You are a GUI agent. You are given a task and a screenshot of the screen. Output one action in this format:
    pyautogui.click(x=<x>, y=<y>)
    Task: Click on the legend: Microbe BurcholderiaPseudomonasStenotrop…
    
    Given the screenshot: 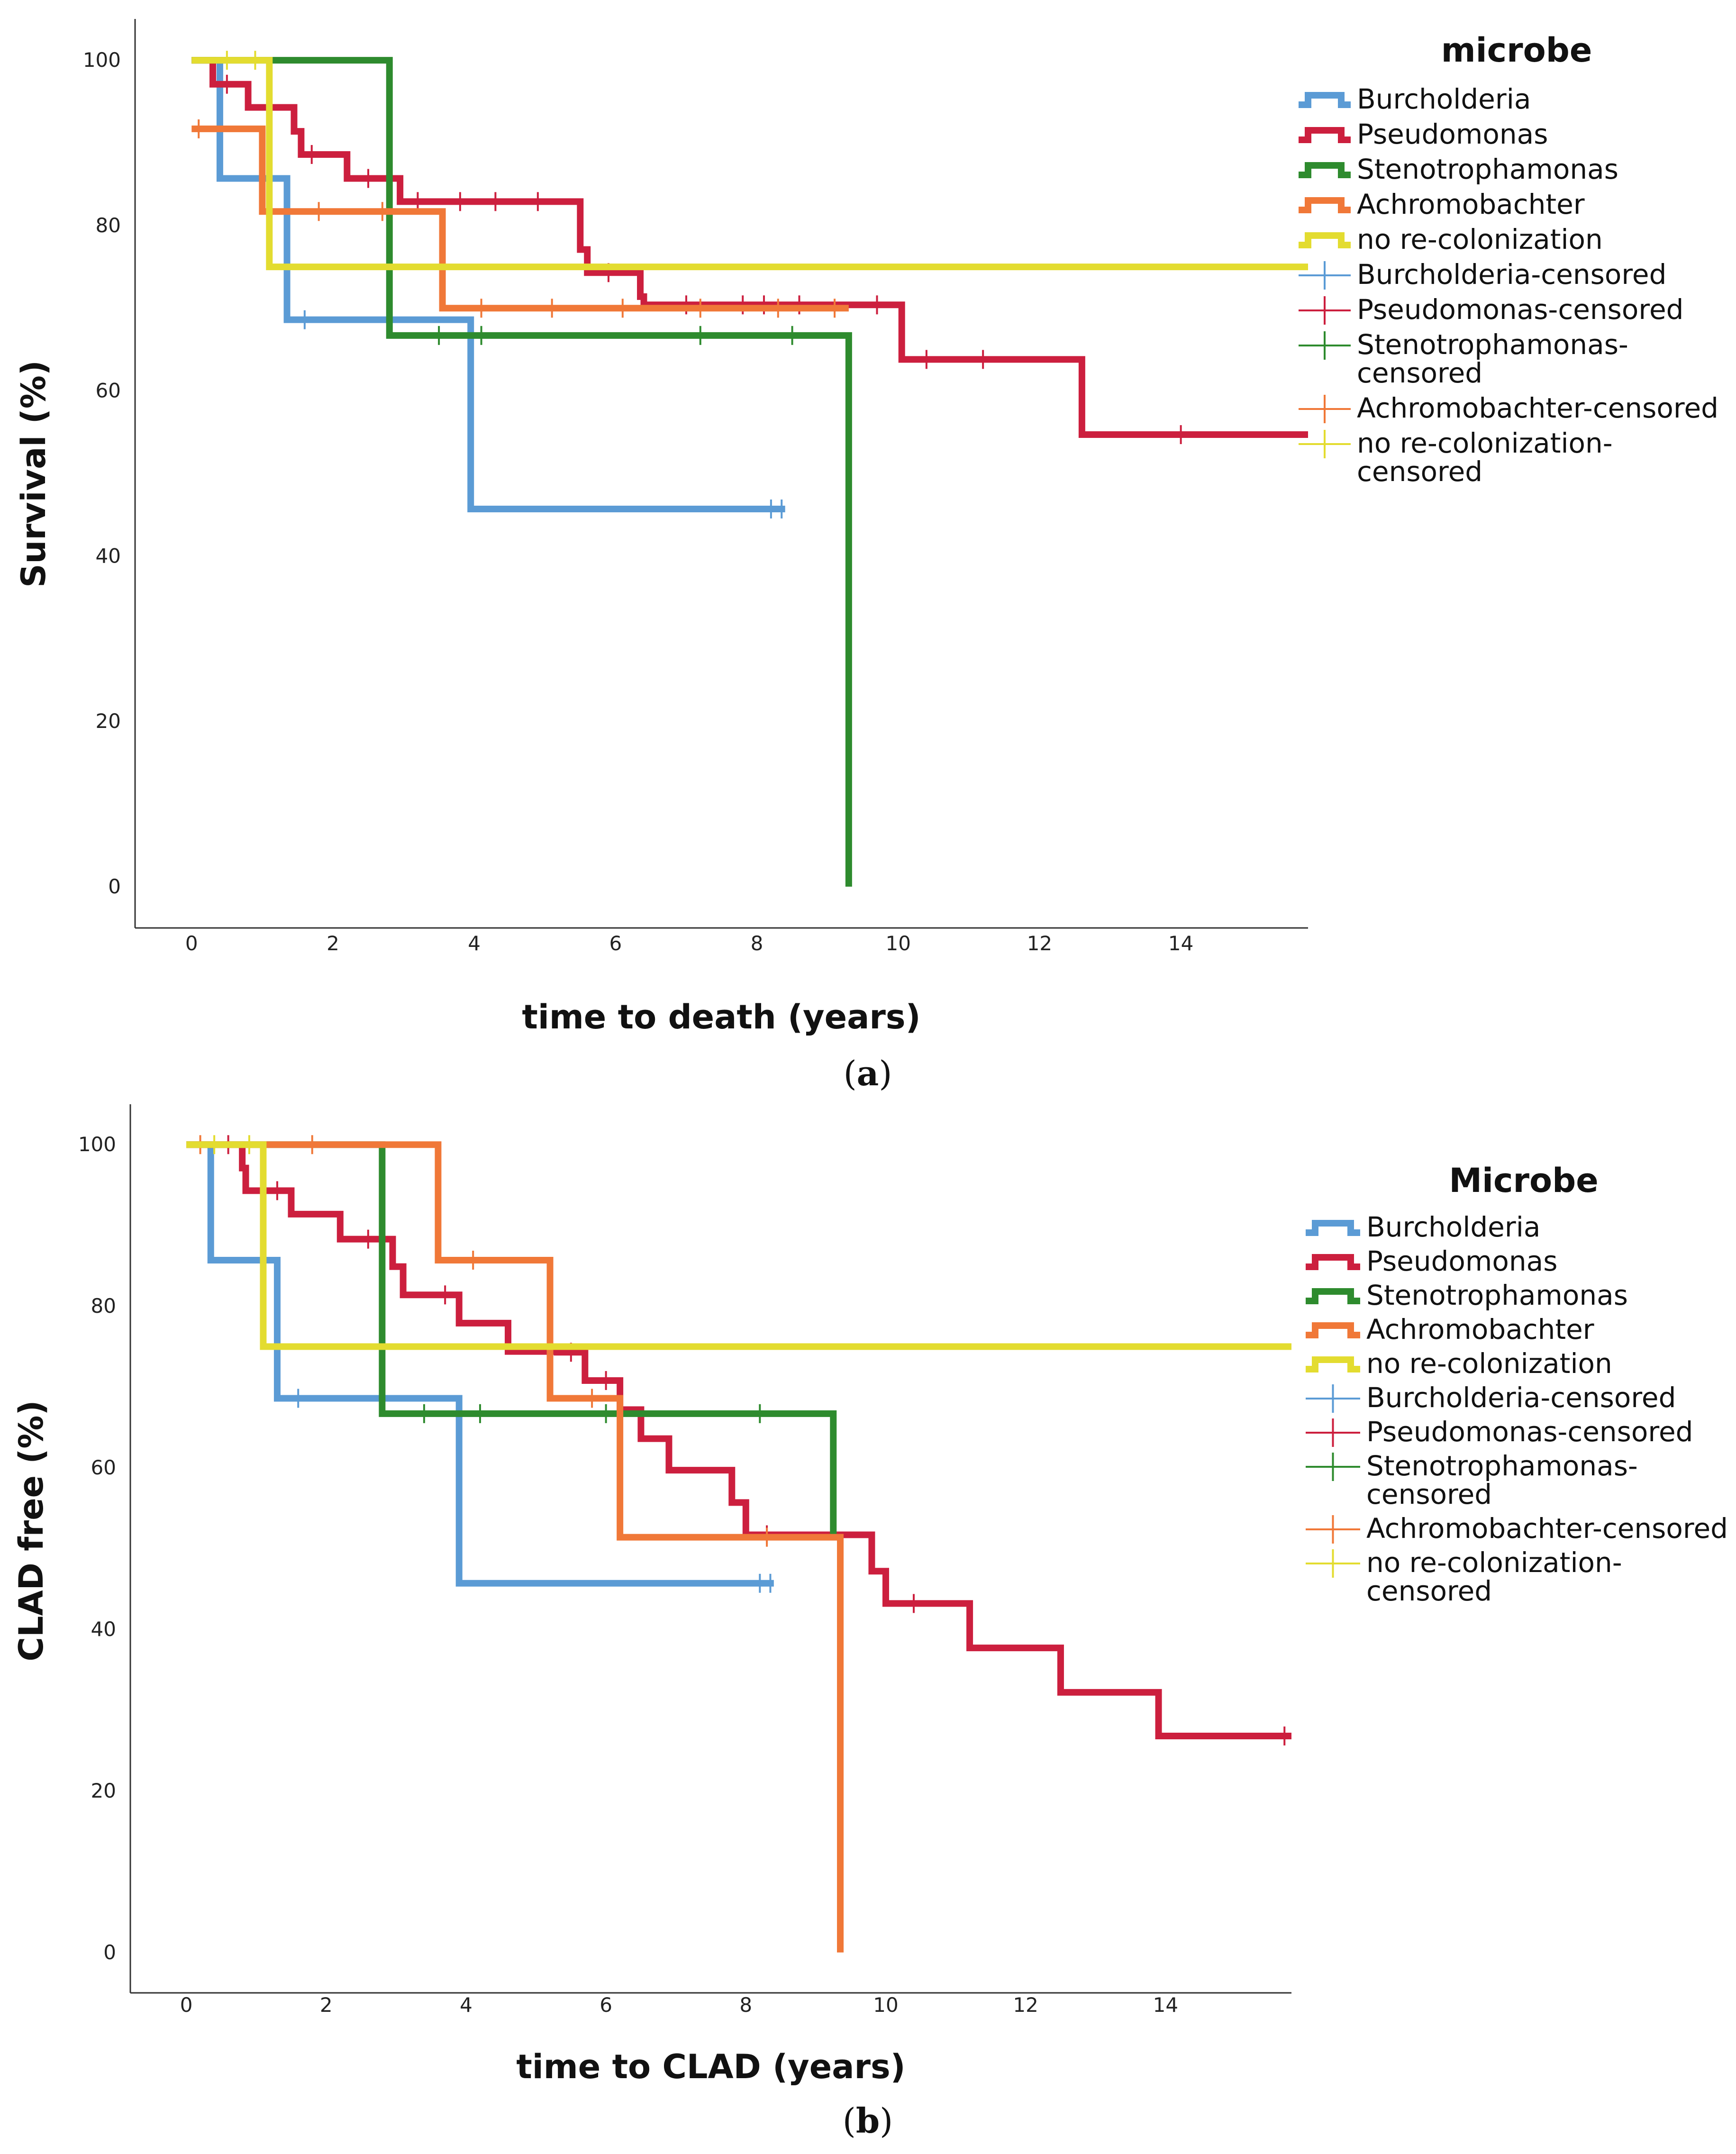 What is the action you would take?
    pyautogui.click(x=1517, y=1384)
    